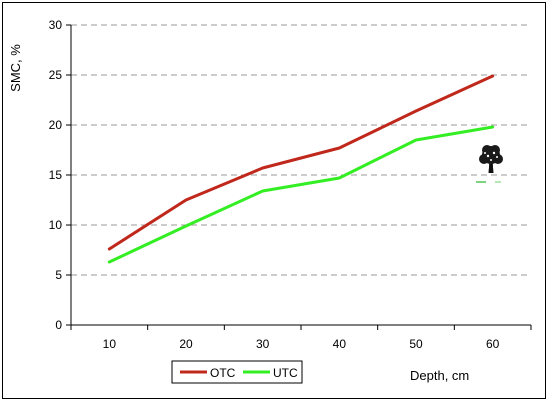 The height and width of the screenshot is (403, 550). Describe the element at coordinates (493, 344) in the screenshot. I see `x-tick-label: 60` at that location.